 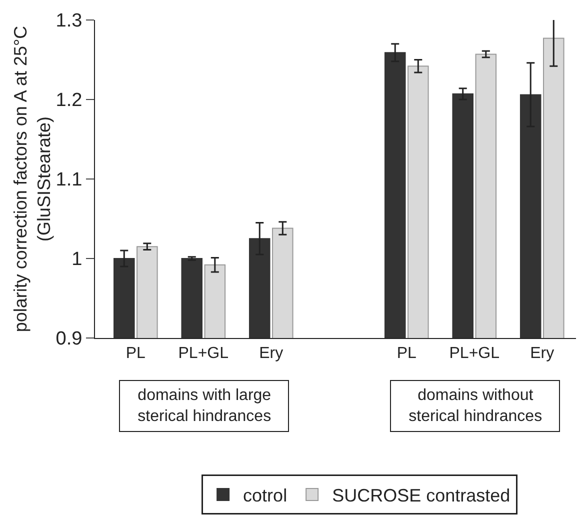 What do you see at coordinates (69, 101) in the screenshot?
I see `y-tick-label: 1.2` at bounding box center [69, 101].